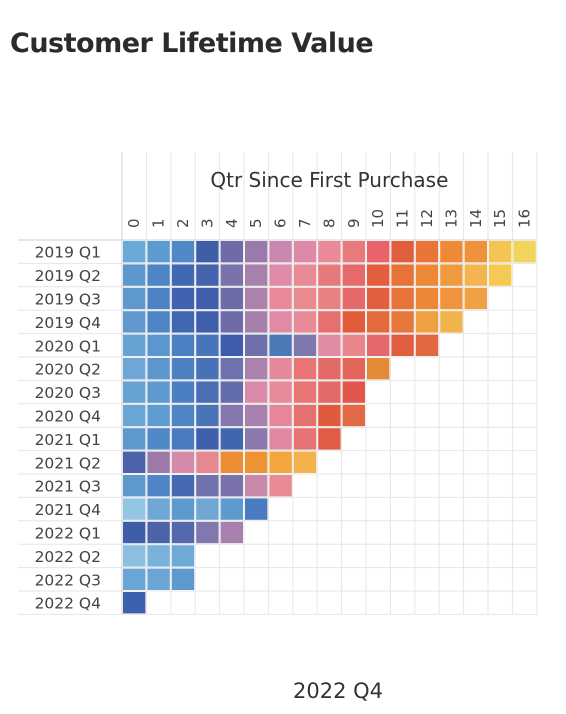 The image size is (566, 714). I want to click on column-label: 16, so click(525, 218).